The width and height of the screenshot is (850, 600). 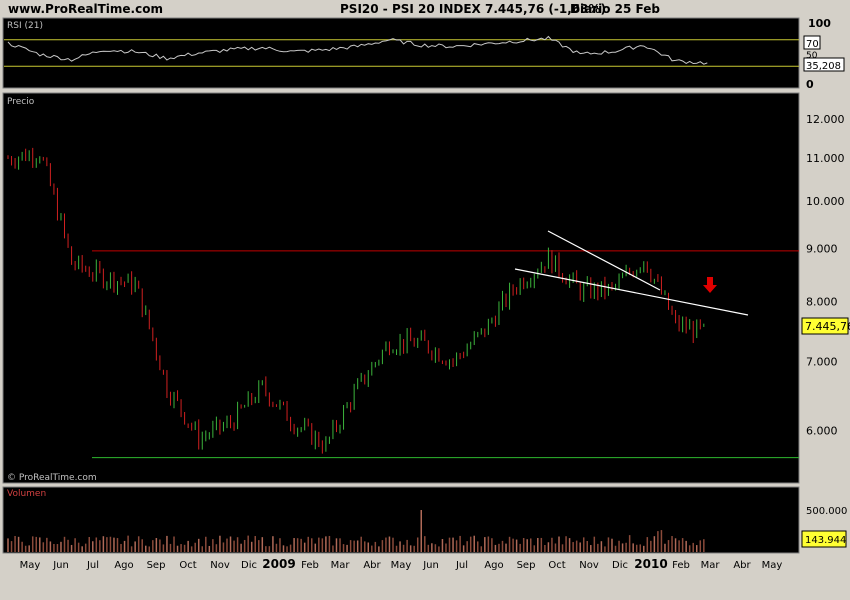 What do you see at coordinates (825, 119) in the screenshot?
I see `price-tick: 12.000` at bounding box center [825, 119].